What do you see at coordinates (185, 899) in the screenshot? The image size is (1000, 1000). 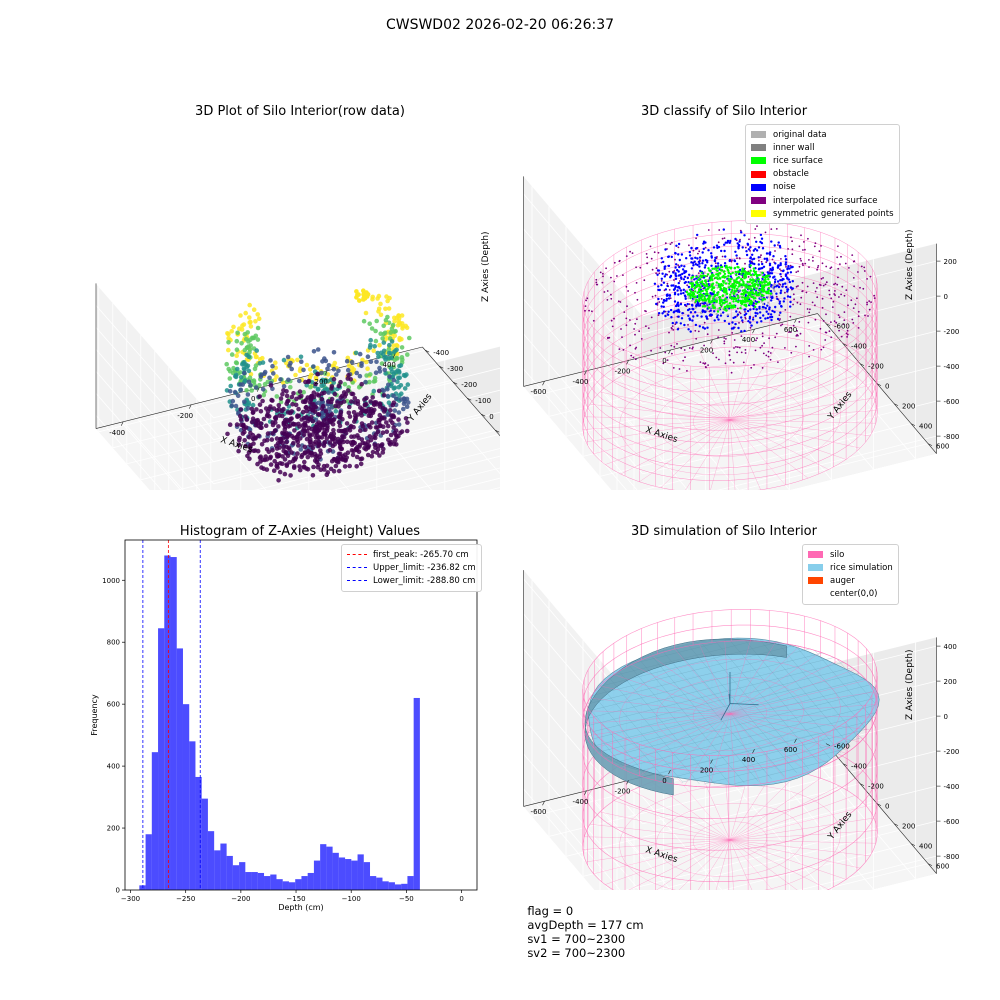 I see `x-tick-label: −250` at bounding box center [185, 899].